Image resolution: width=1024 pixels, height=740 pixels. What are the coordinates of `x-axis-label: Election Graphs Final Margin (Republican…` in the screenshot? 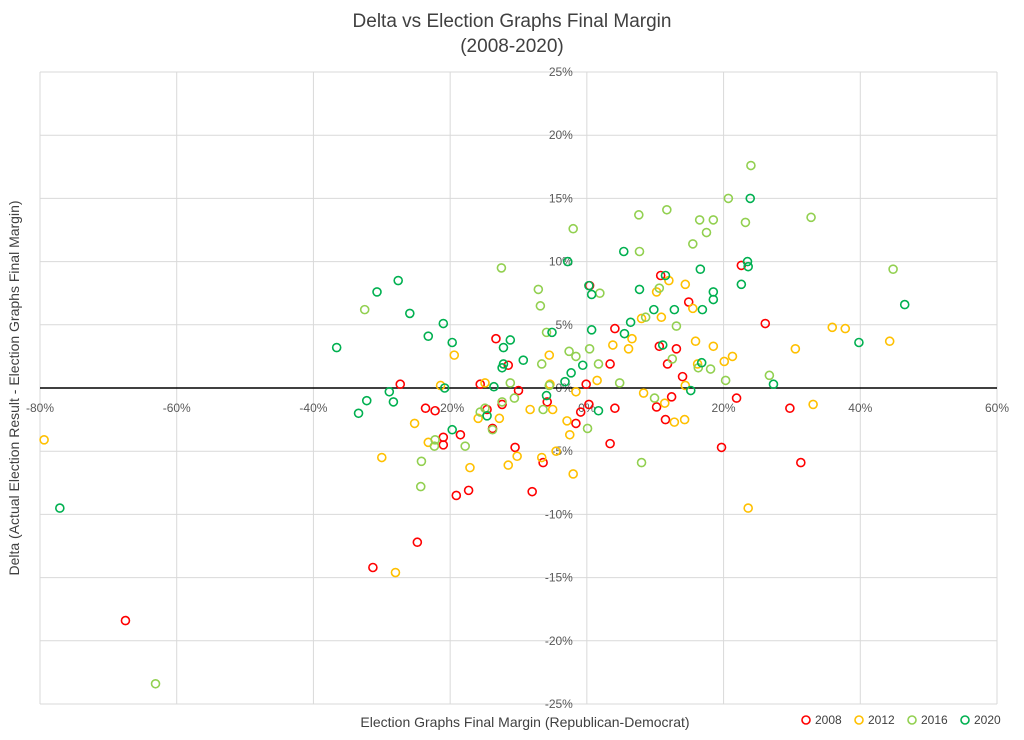 It's located at (524, 722).